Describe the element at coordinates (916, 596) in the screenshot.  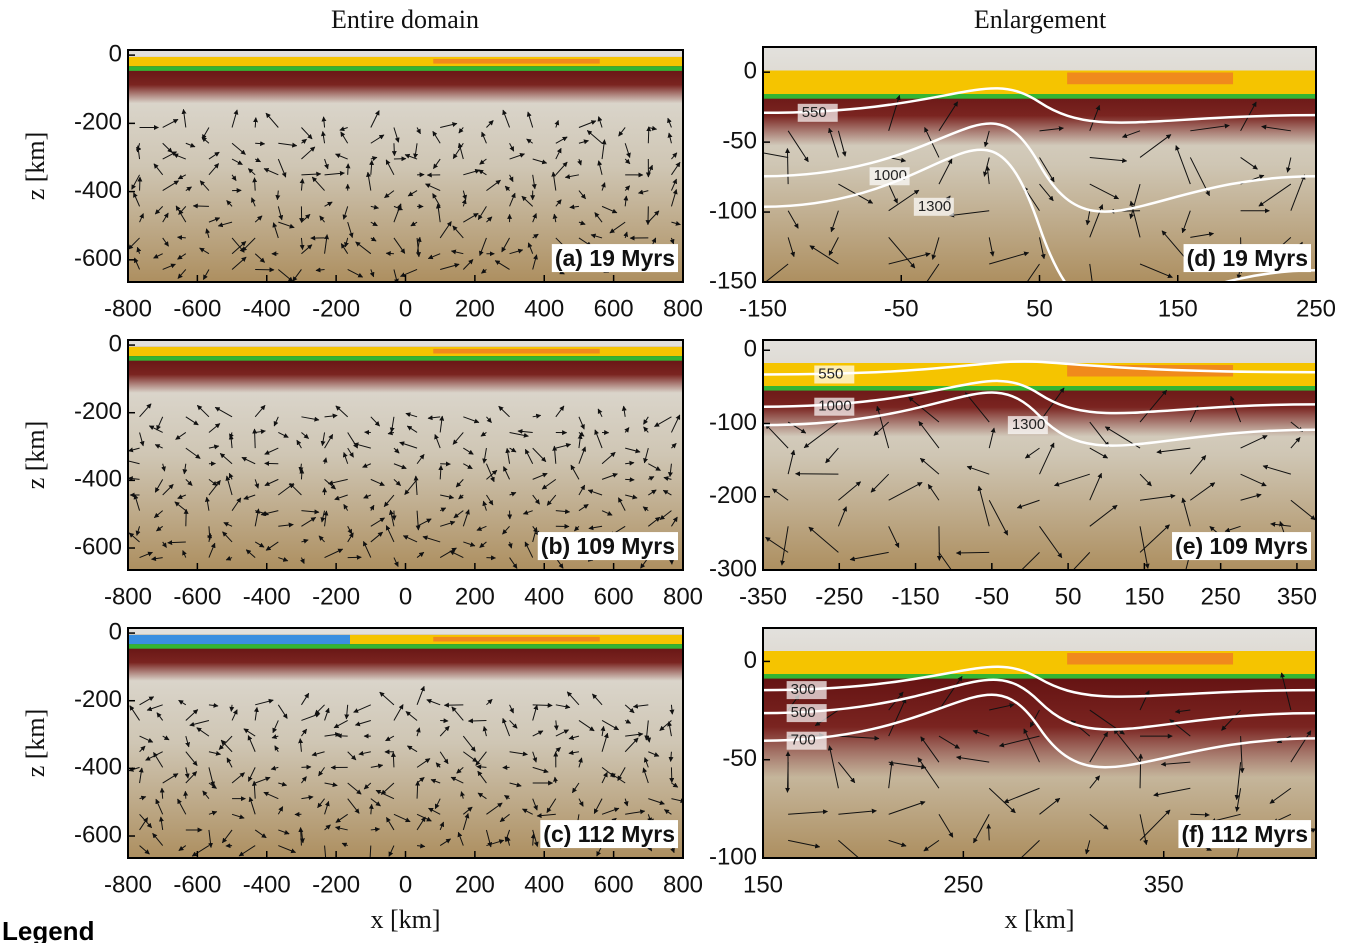
I see `x-tick-label: -150` at that location.